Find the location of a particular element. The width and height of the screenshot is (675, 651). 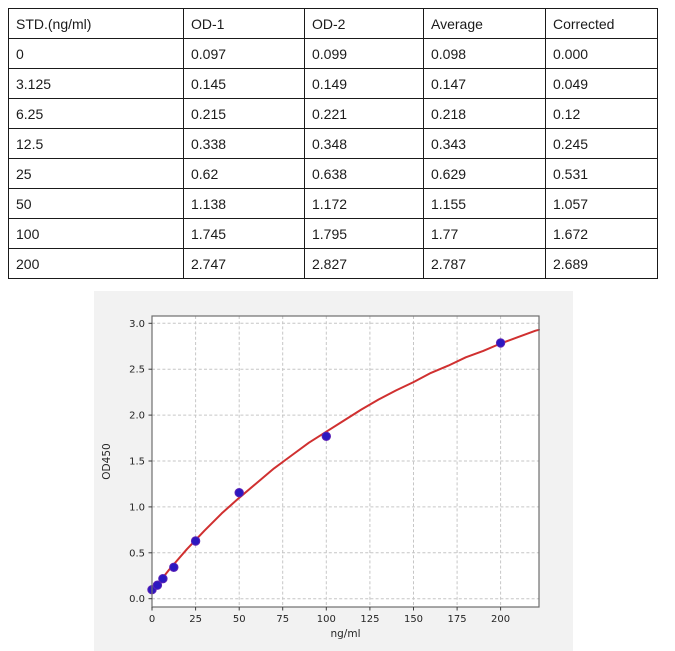

table-cell: 0.000 is located at coordinates (601, 53).